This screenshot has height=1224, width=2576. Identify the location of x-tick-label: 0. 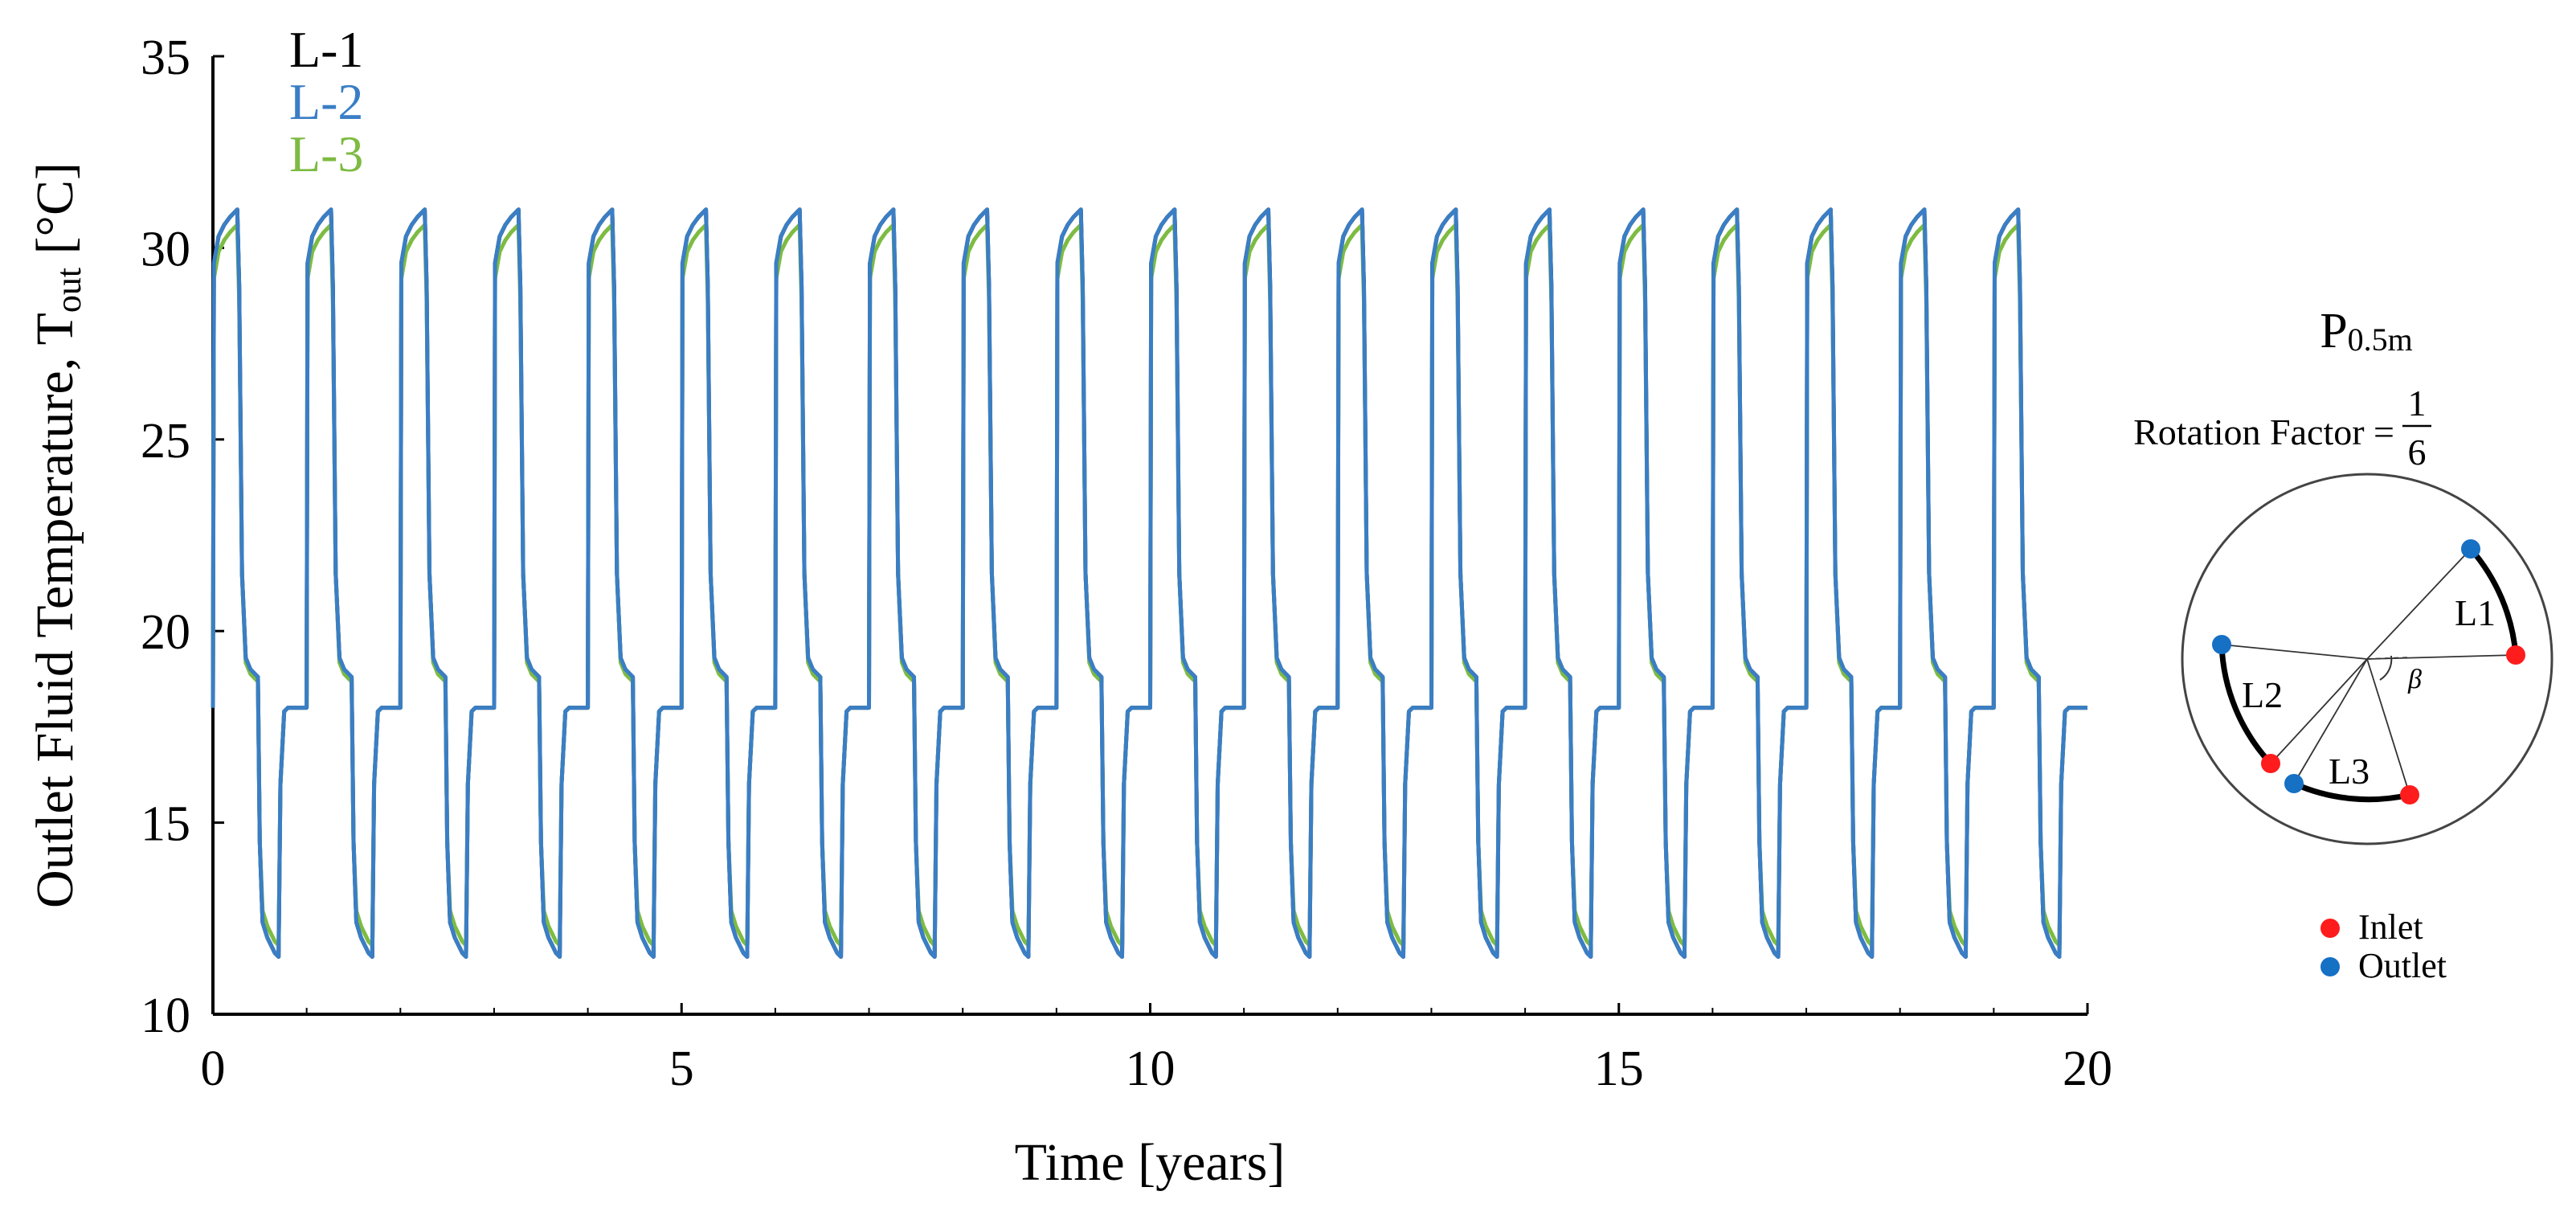
(213, 1069).